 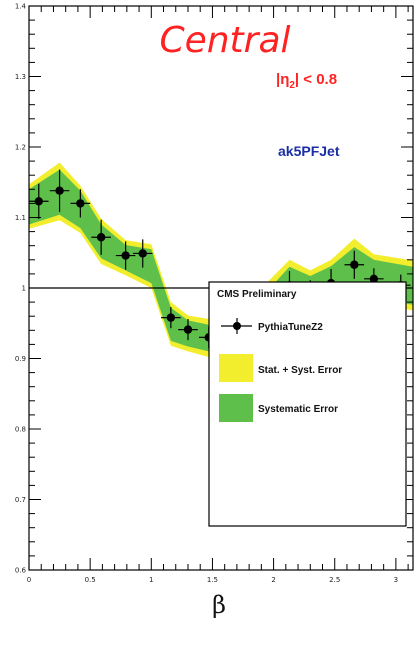 I want to click on eta-region-subscript: 2, so click(x=292, y=85).